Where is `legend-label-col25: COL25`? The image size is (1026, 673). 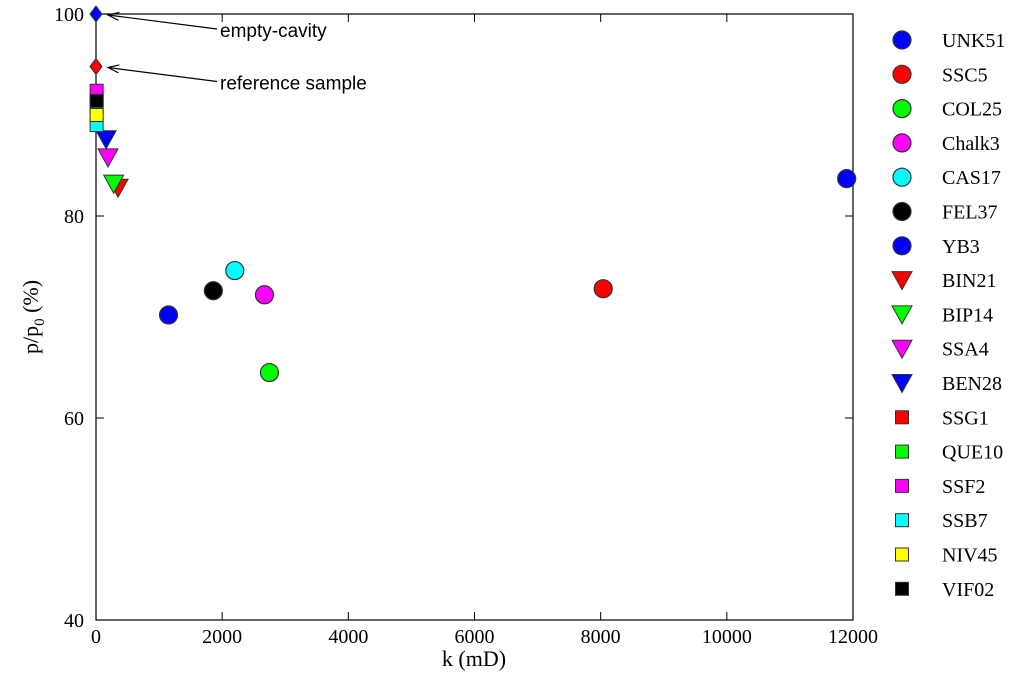
legend-label-col25: COL25 is located at coordinates (972, 110).